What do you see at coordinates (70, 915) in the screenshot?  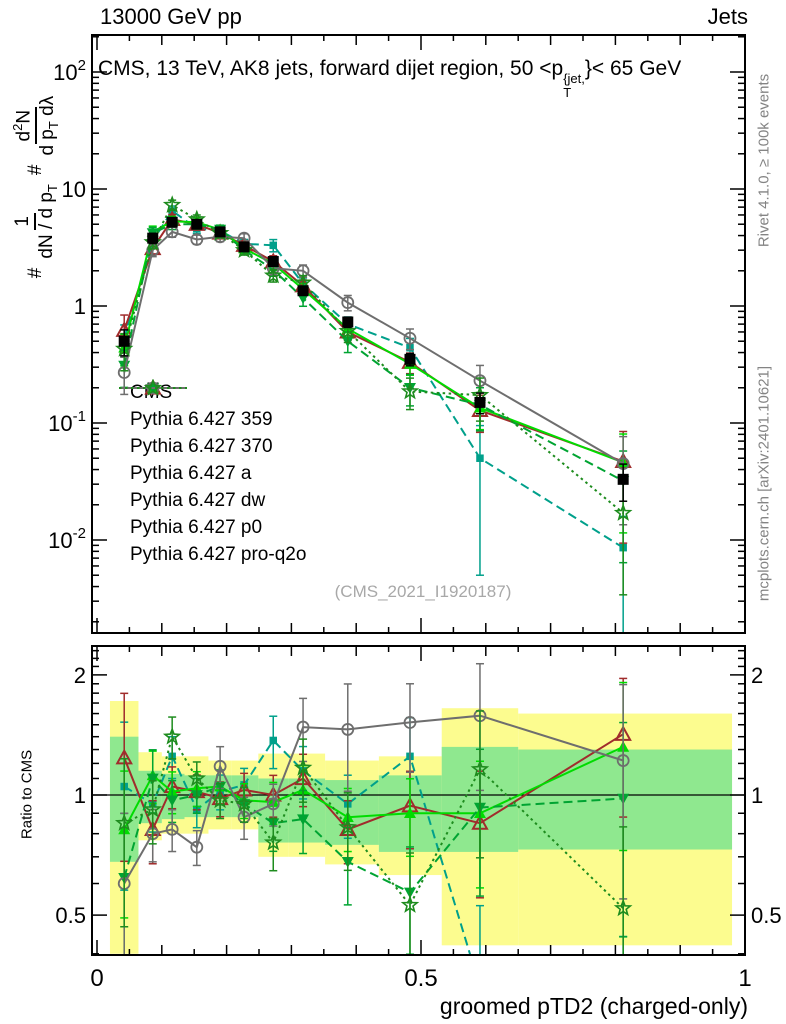 I see `ratio-y-tick-label-left: 0.5` at bounding box center [70, 915].